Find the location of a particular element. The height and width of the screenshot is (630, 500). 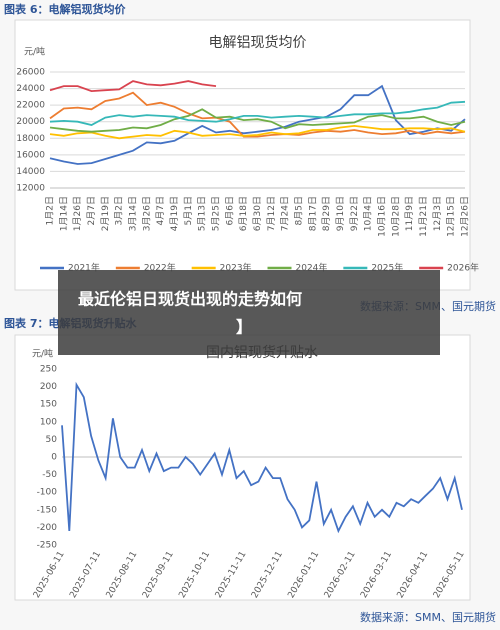

y-tick-label: 24000 is located at coordinates (30, 89).